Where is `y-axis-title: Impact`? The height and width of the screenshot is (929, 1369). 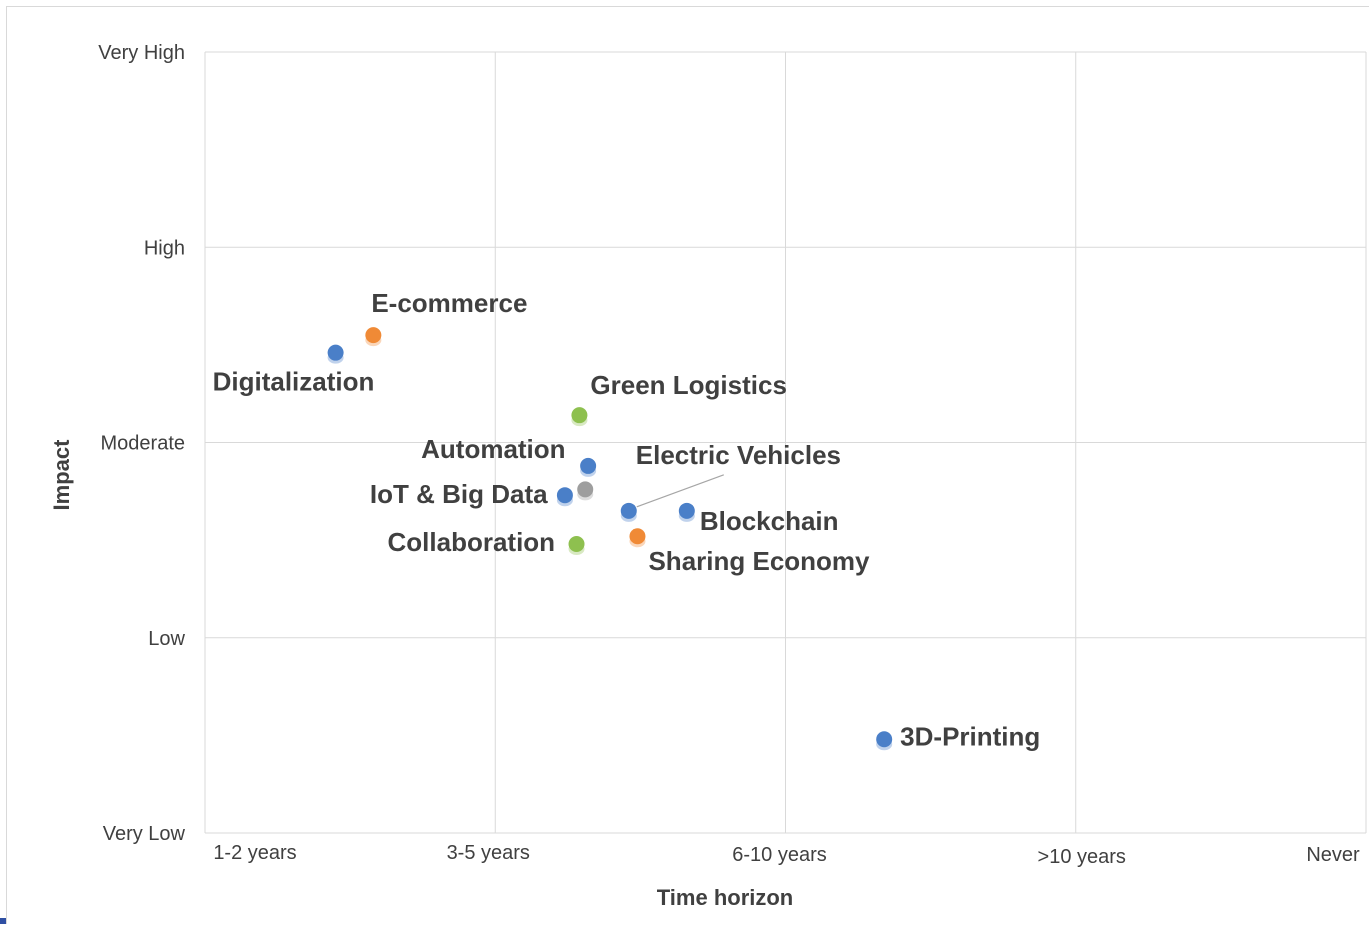
y-axis-title: Impact is located at coordinates (61, 475).